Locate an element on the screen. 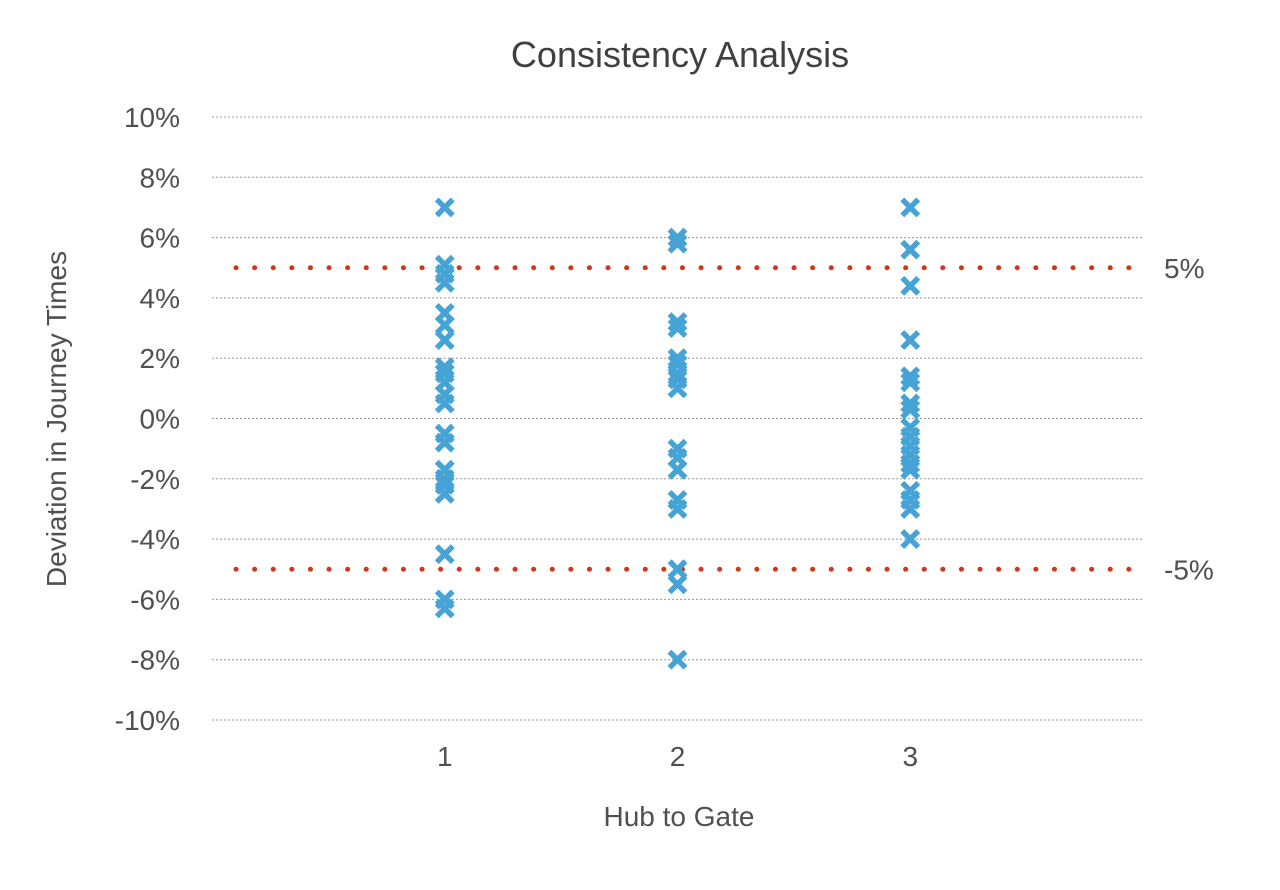 The width and height of the screenshot is (1280, 890). reference-line-label: -5% is located at coordinates (1189, 569).